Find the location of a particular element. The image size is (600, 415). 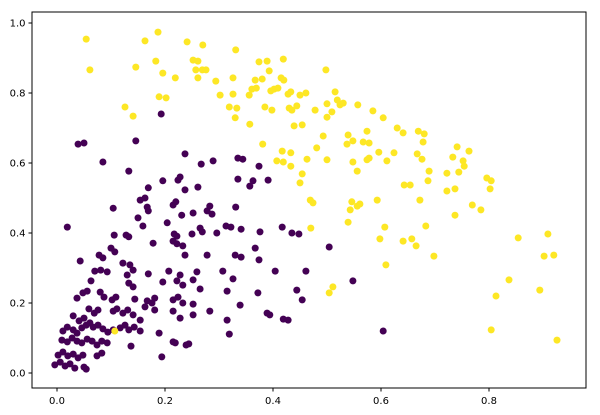

x-tick-label: 0.4 is located at coordinates (273, 401).